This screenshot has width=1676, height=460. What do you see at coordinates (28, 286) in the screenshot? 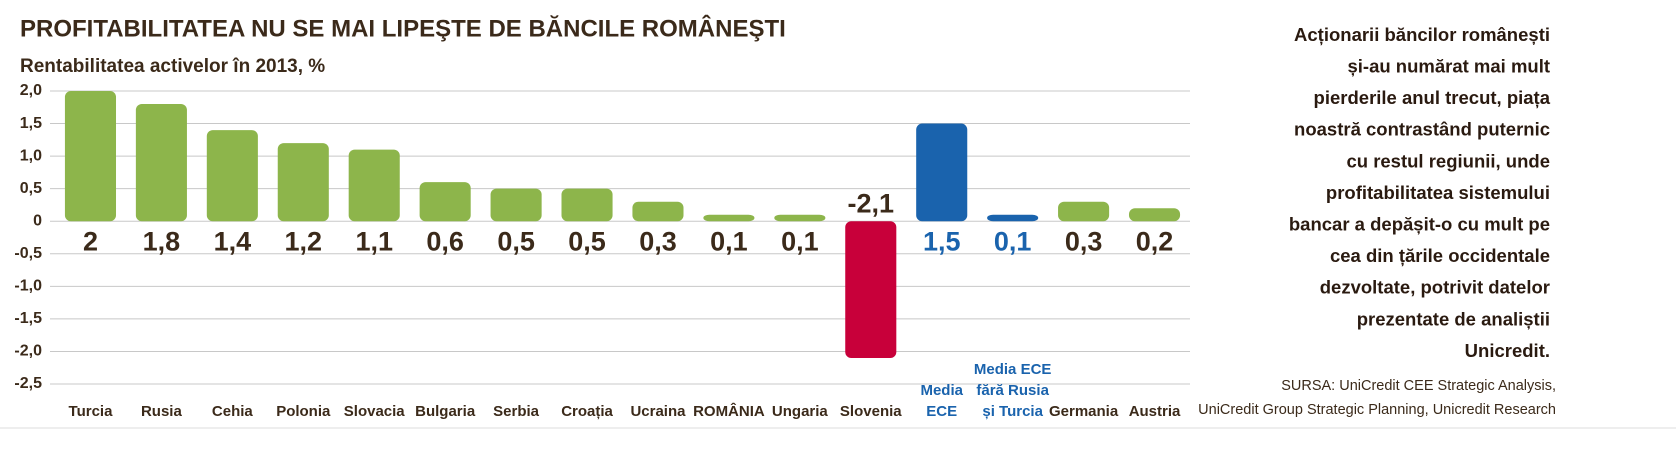
I see `y-tick-label: -1,0` at bounding box center [28, 286].